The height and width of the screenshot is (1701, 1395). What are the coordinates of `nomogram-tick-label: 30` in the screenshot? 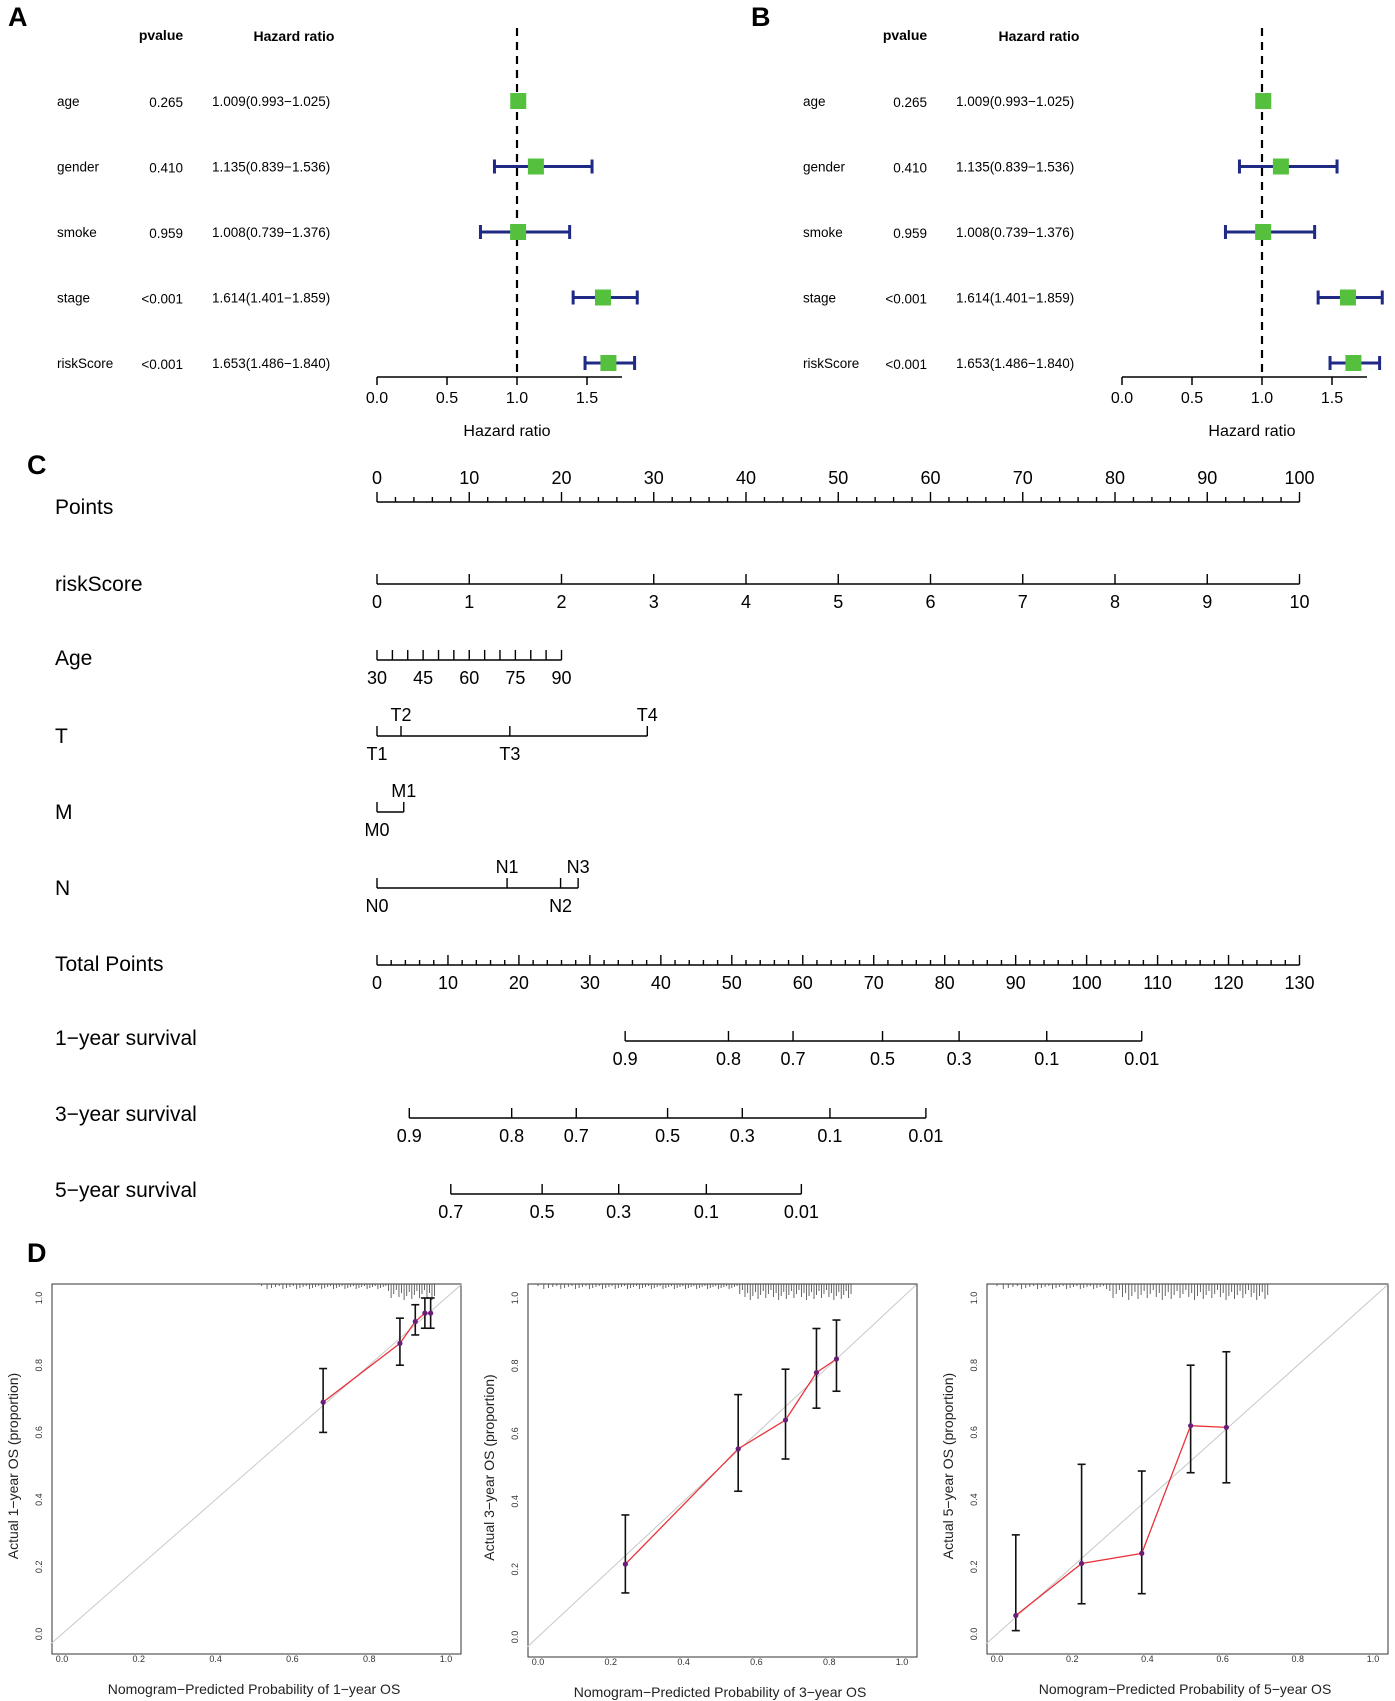 It's located at (590, 983).